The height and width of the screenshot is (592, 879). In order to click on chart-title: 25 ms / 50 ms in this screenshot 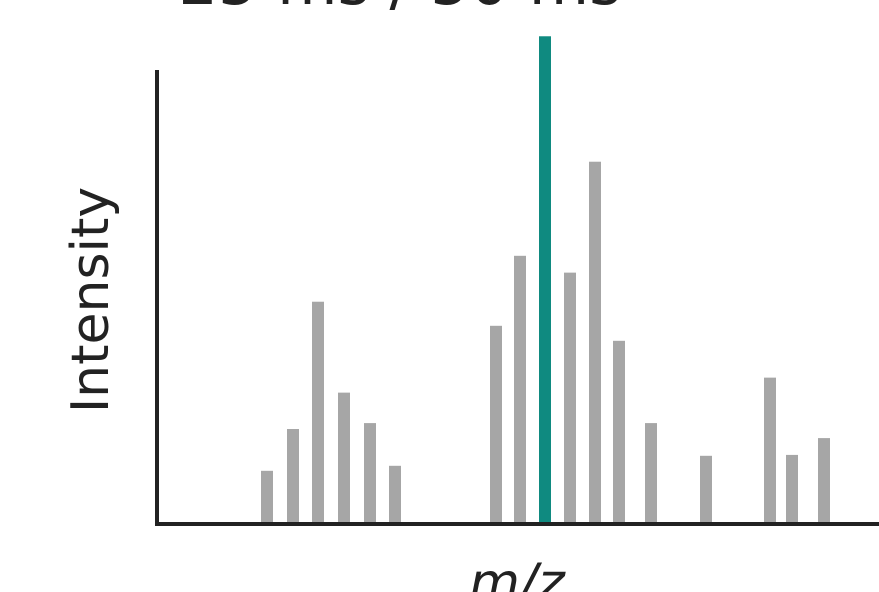, I will do `click(400, 9)`.